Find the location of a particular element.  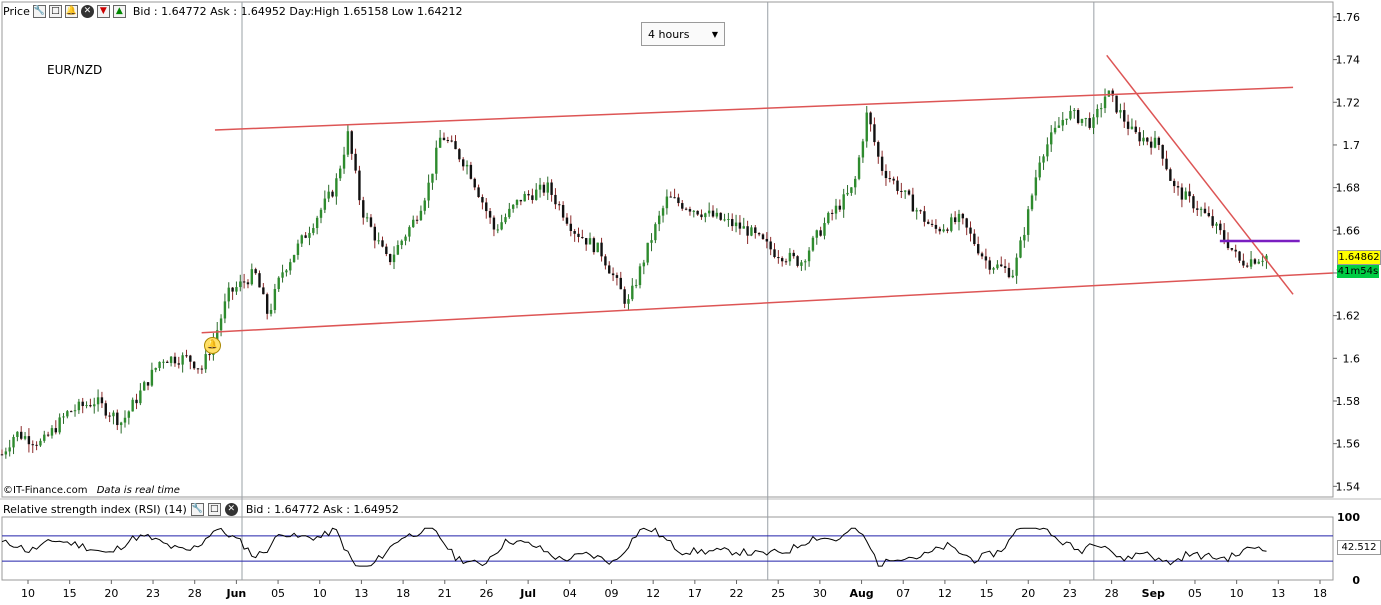

timeframe-select: 4 hours ▼ is located at coordinates (683, 34).